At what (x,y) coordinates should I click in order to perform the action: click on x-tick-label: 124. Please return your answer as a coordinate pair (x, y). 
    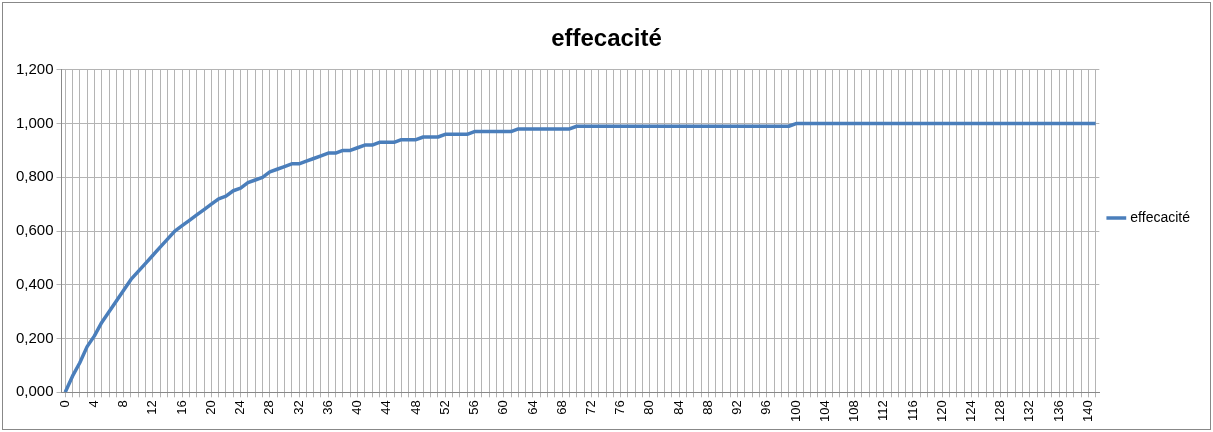
    Looking at the image, I should click on (971, 411).